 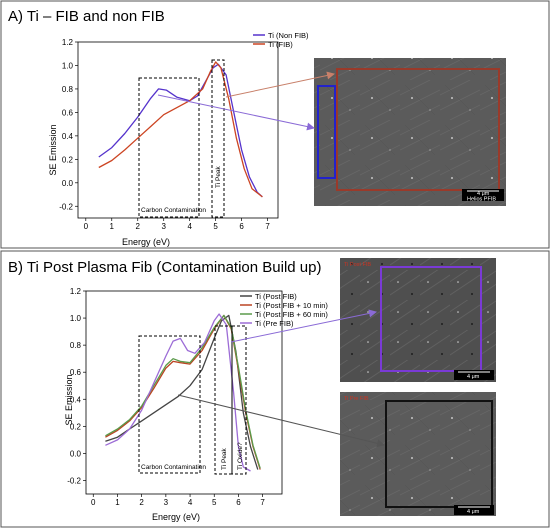 I want to click on carbon-contamination-box-b, so click(x=169, y=404).